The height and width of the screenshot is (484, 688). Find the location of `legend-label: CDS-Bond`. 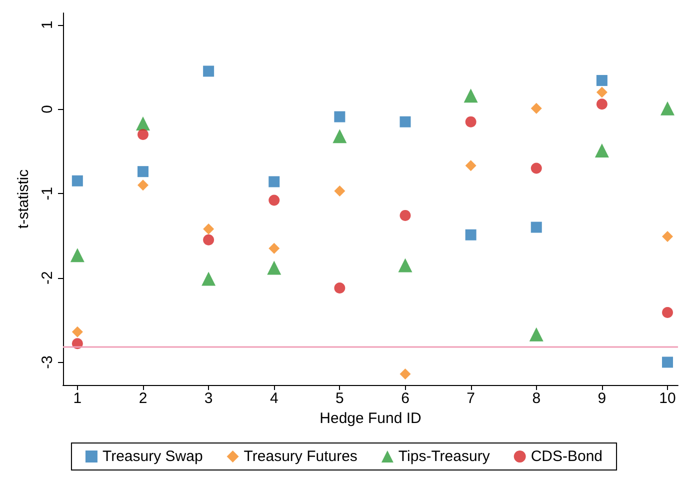

legend-label: CDS-Bond is located at coordinates (566, 456).